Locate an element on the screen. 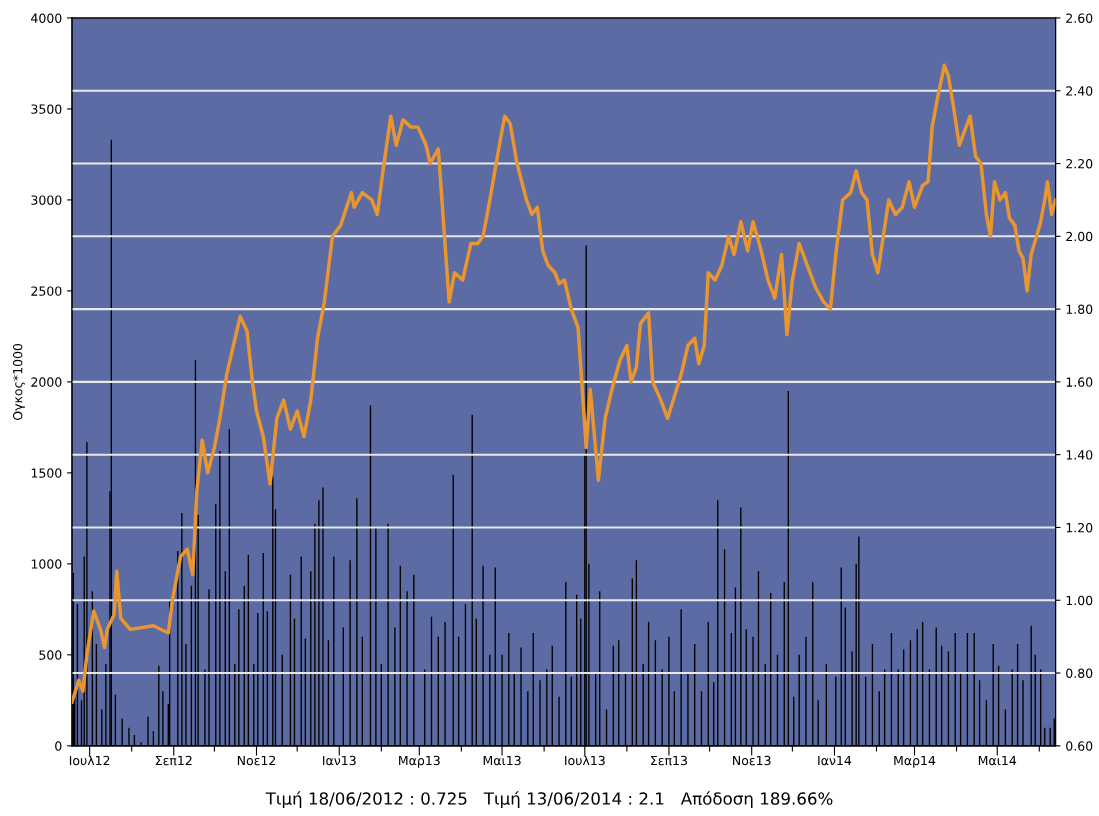  text: Τιμή 18/06/2012 : 0.725 Τιμή 13/06/2014 : 2.1 Απόδοση 189.66% is located at coordinates (549, 800).